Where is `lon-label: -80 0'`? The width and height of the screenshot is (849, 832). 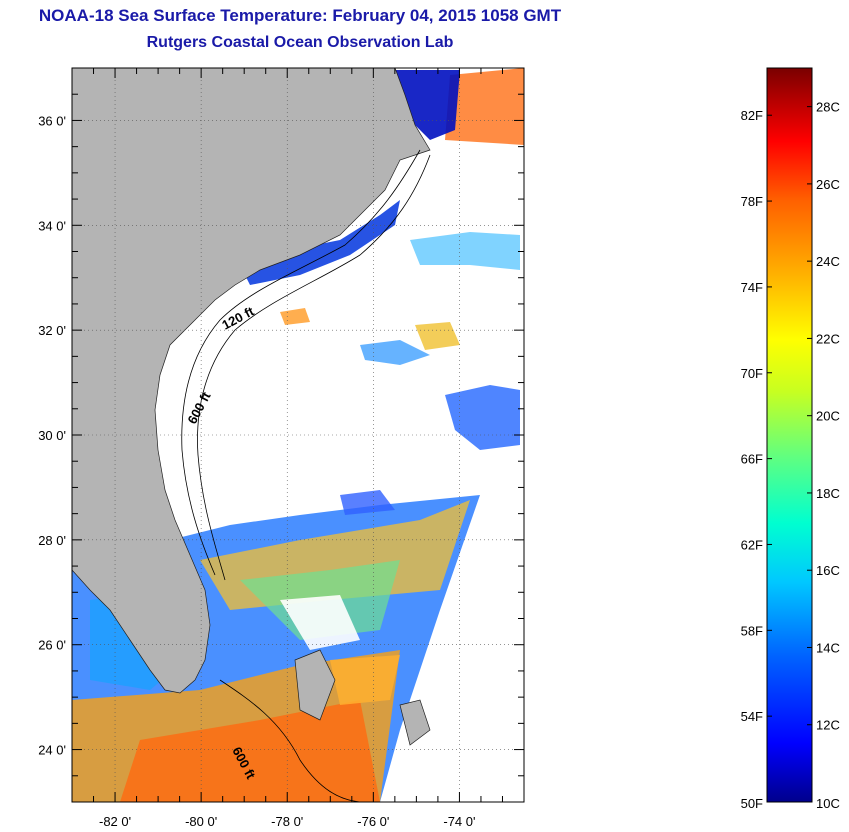 lon-label: -80 0' is located at coordinates (201, 821).